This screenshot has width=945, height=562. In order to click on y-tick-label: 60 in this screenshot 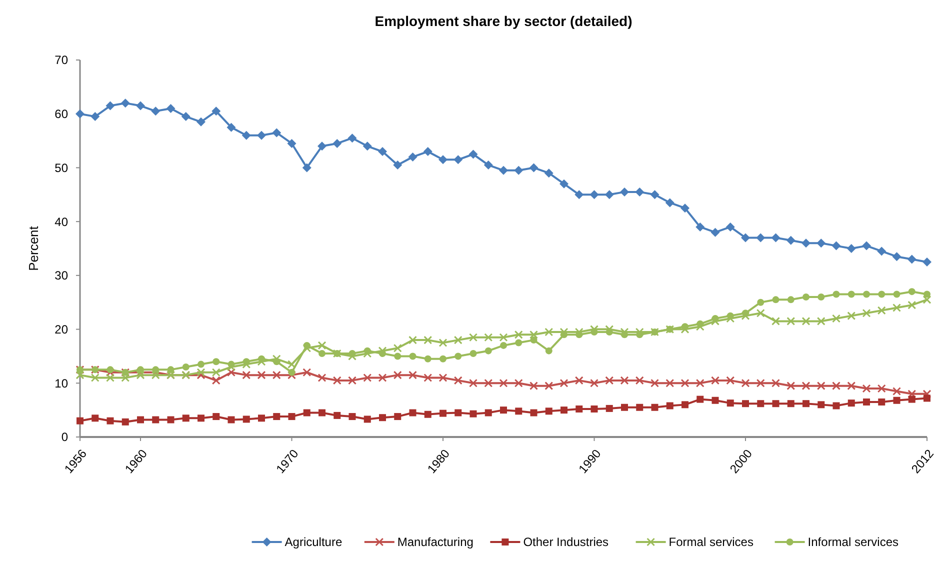, I will do `click(61, 114)`.